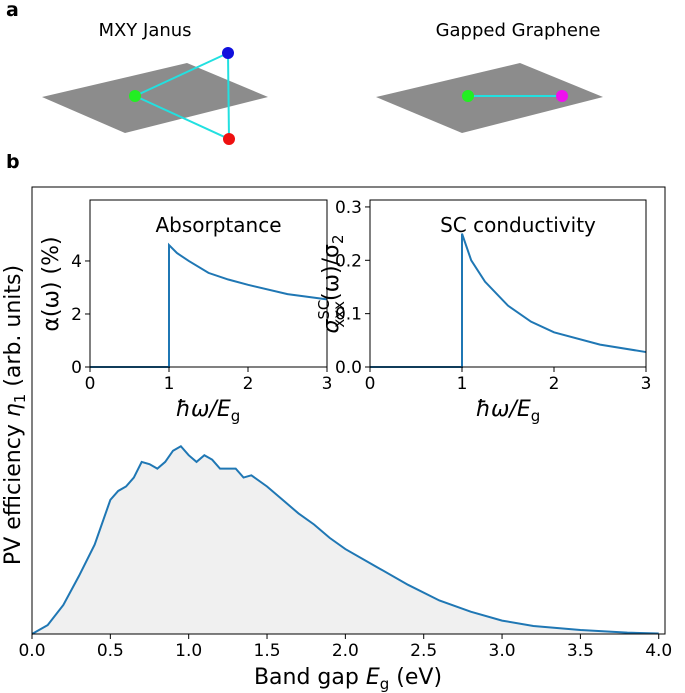 This screenshot has height=693, width=685. What do you see at coordinates (658, 651) in the screenshot?
I see `x-tick-label: 4.0` at bounding box center [658, 651].